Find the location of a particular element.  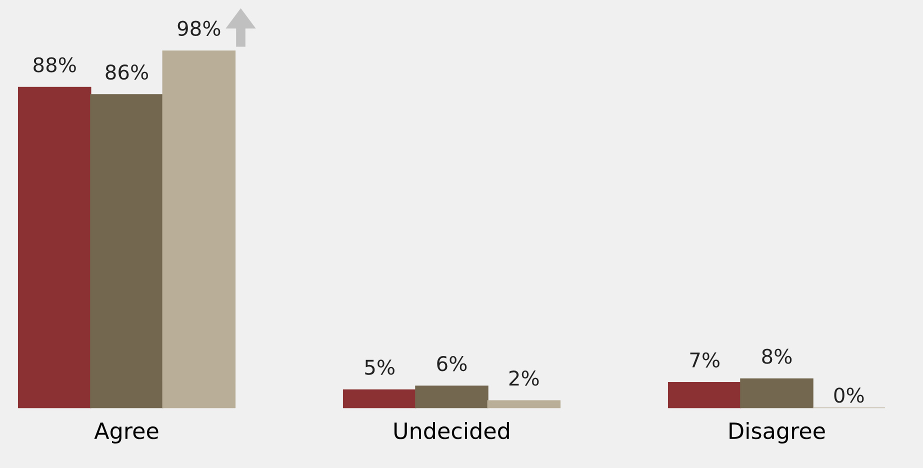

data-label: 0% is located at coordinates (849, 395).